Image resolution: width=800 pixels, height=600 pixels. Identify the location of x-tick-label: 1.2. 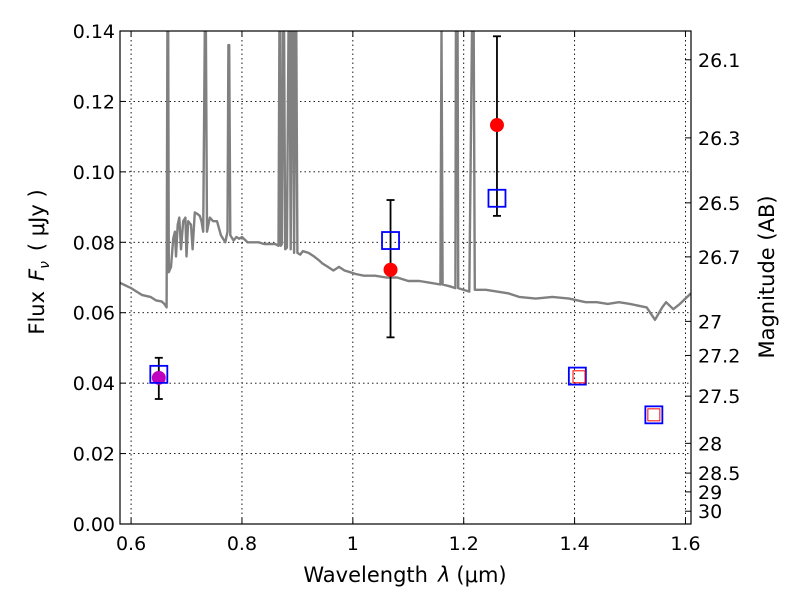
(464, 544).